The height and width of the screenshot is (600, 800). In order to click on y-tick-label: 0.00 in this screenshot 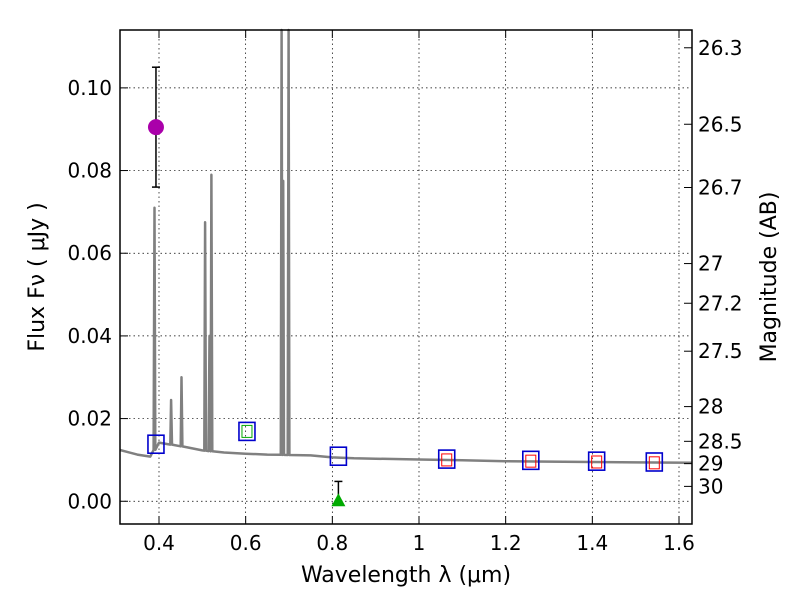, I will do `click(89, 501)`.